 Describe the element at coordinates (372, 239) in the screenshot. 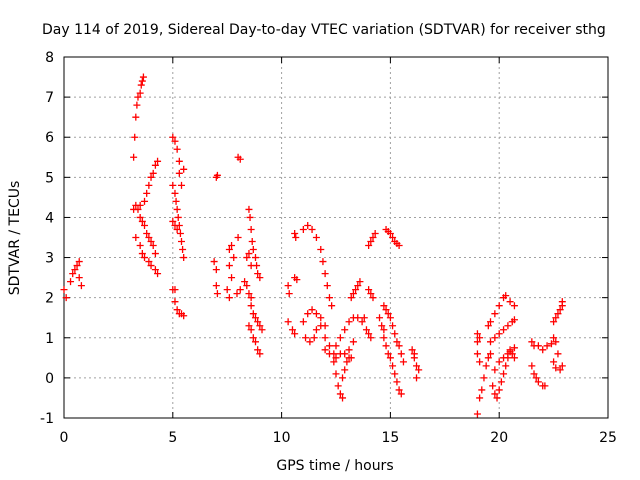

I see `series-pass-h1` at that location.